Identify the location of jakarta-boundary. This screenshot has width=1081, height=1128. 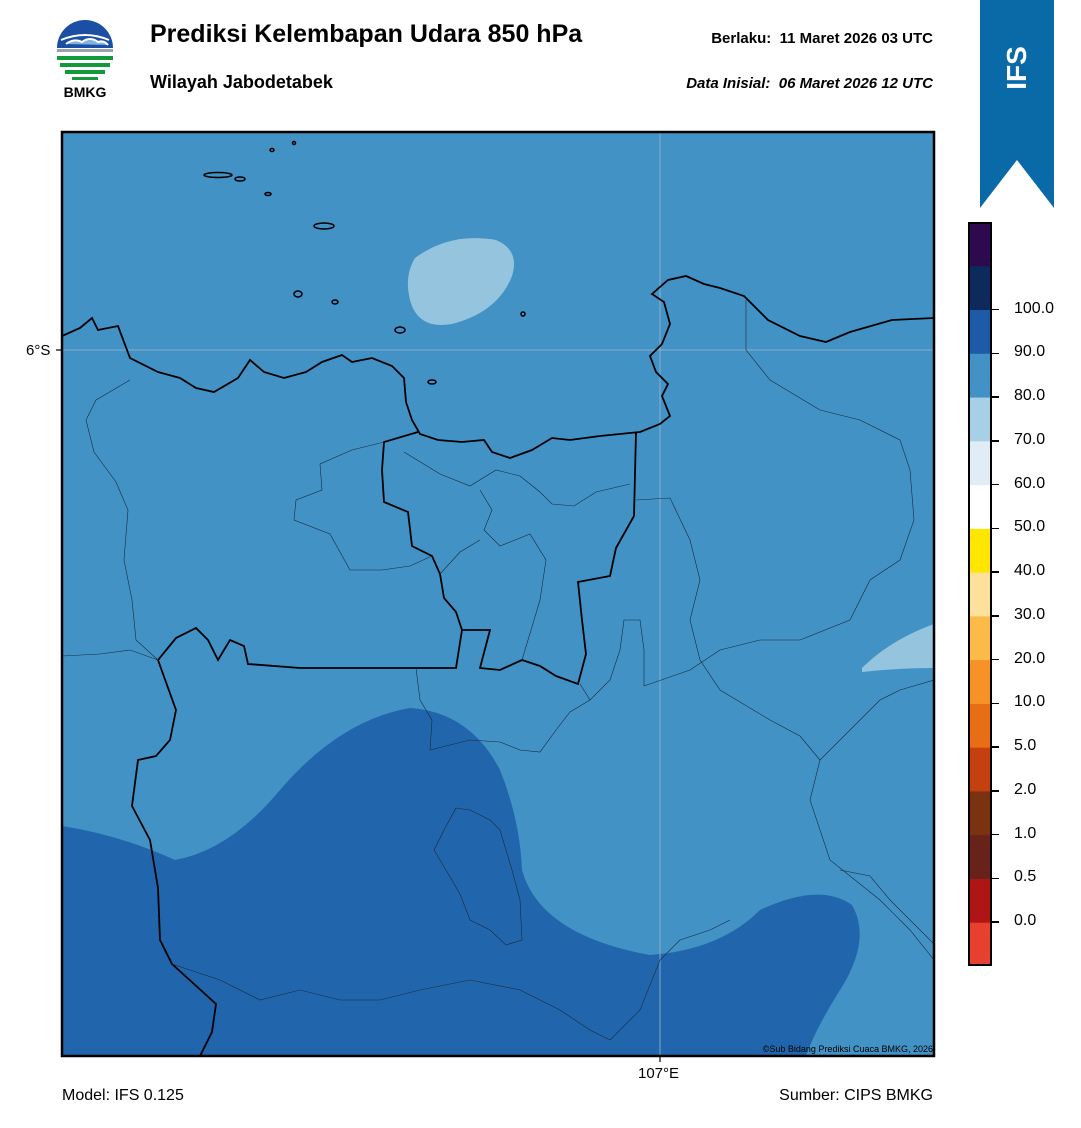
(509, 558).